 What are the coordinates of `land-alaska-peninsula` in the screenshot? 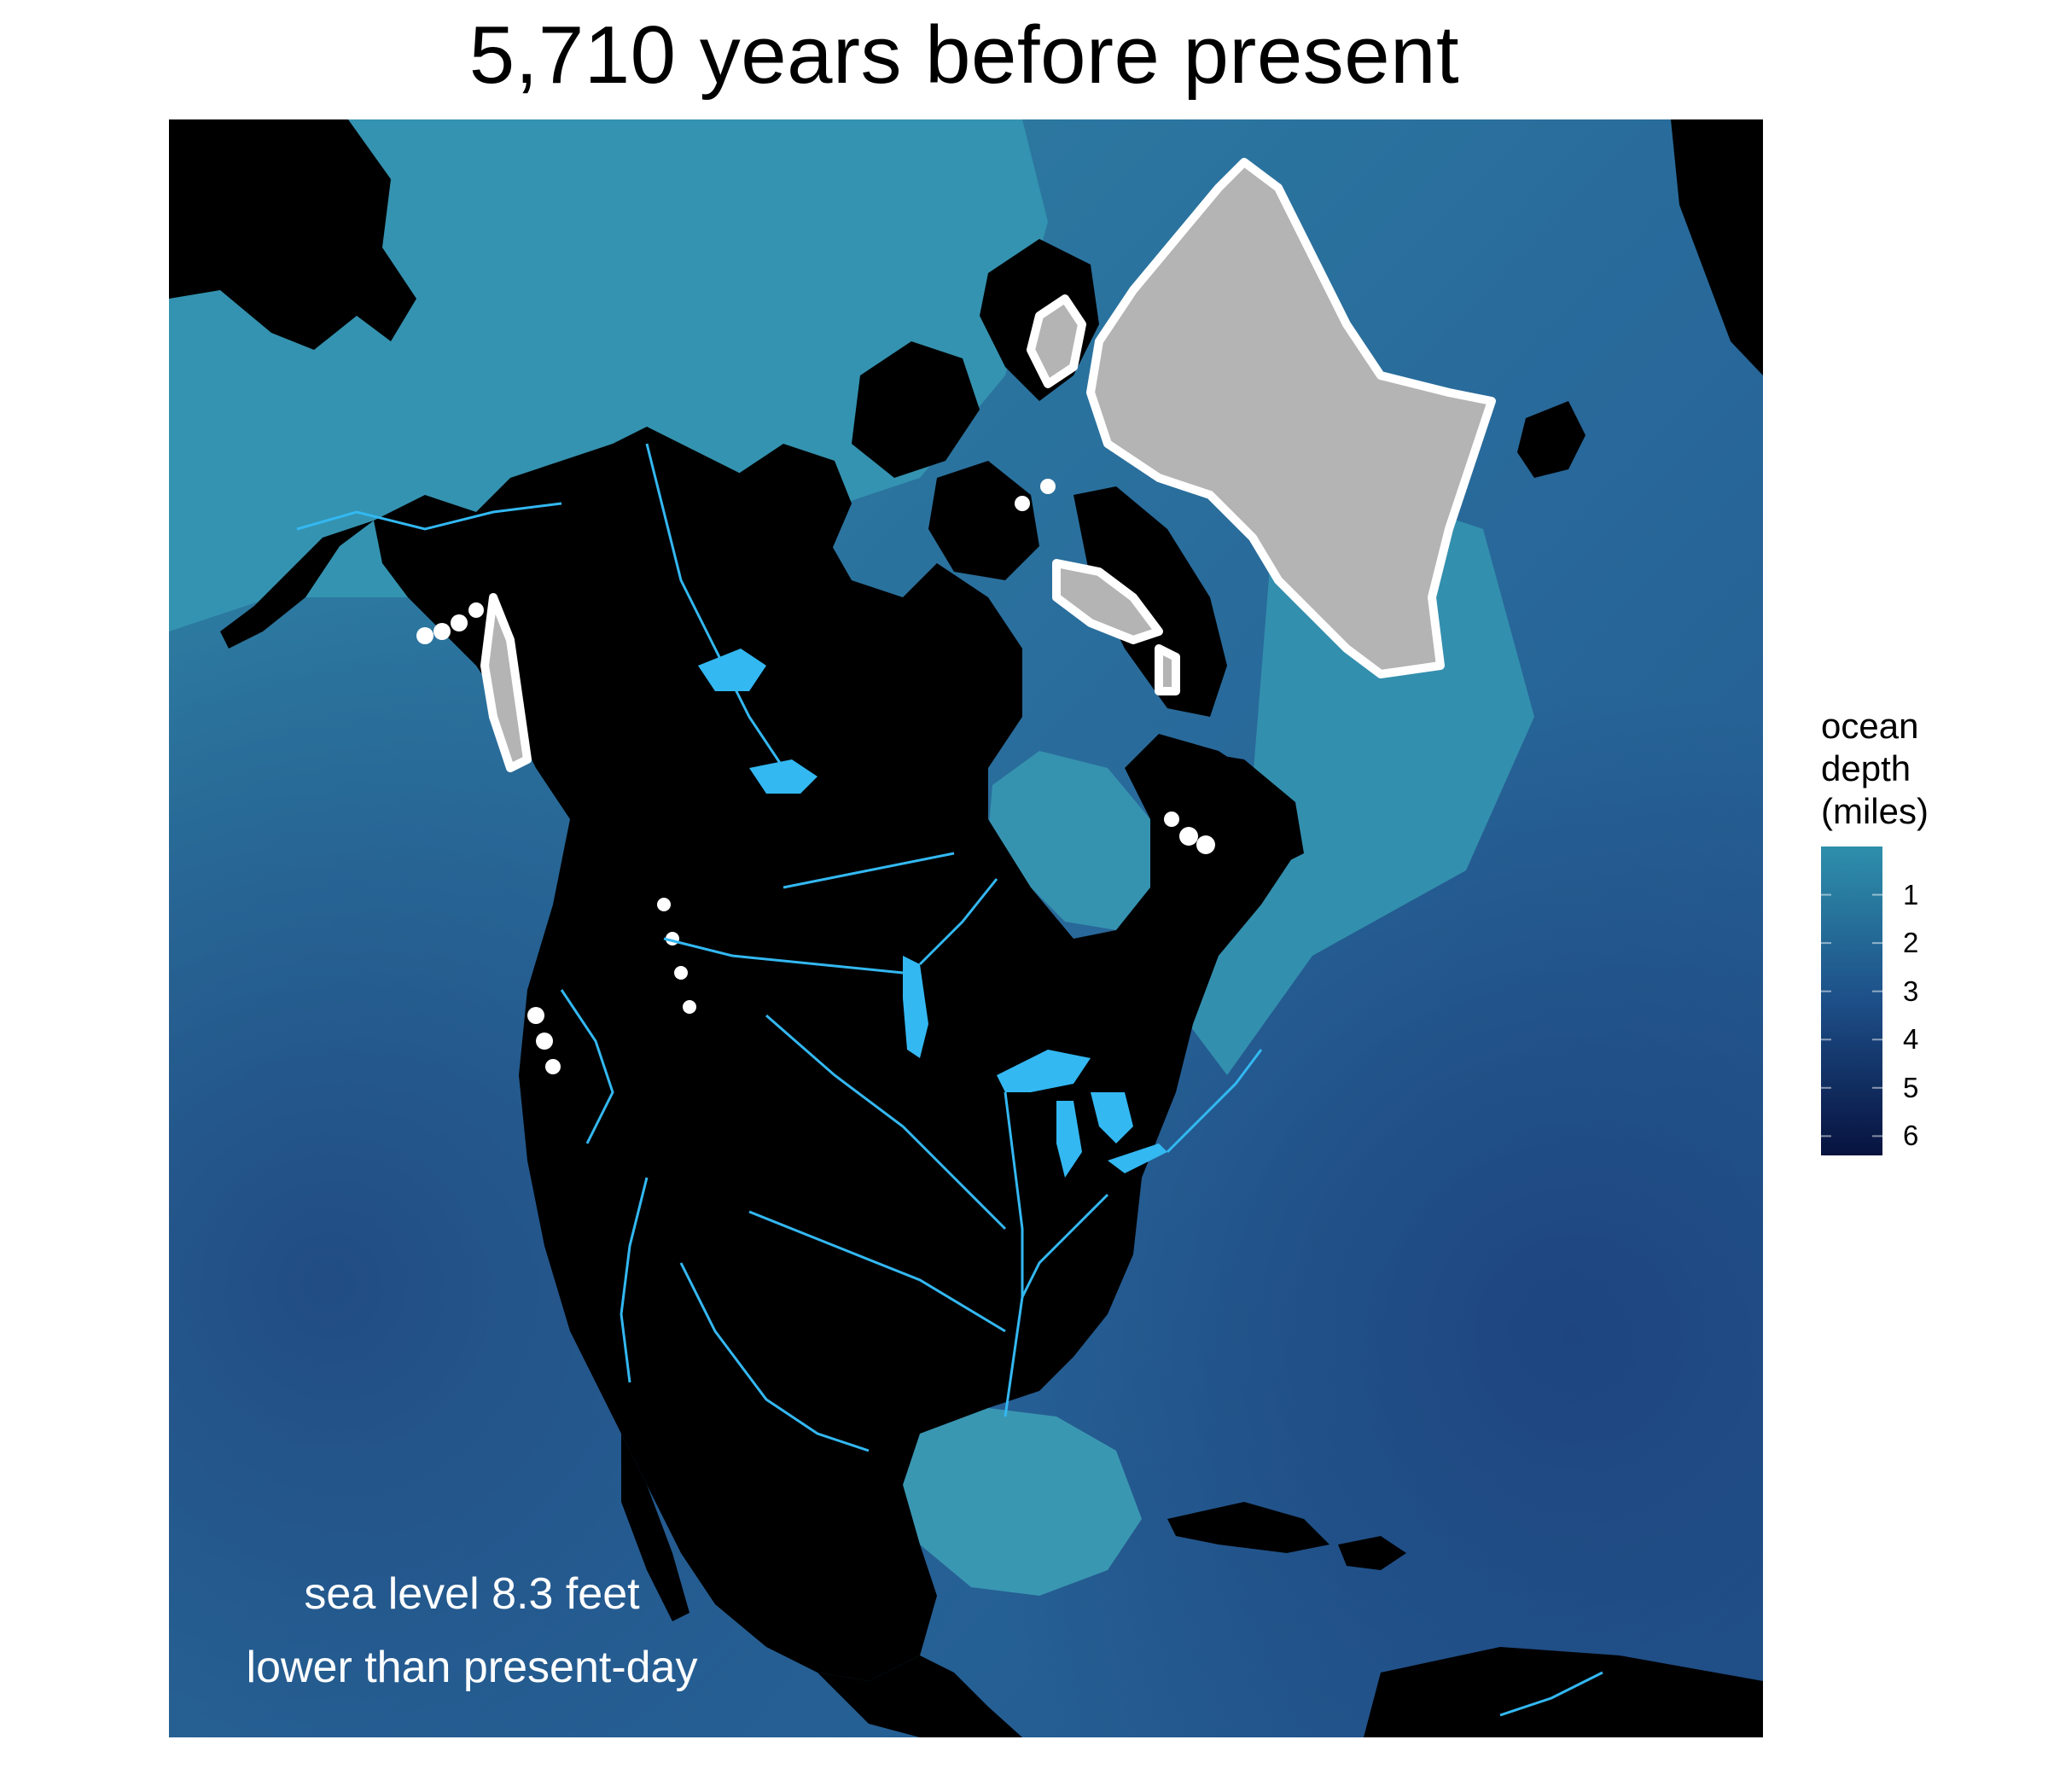 It's located at (297, 585).